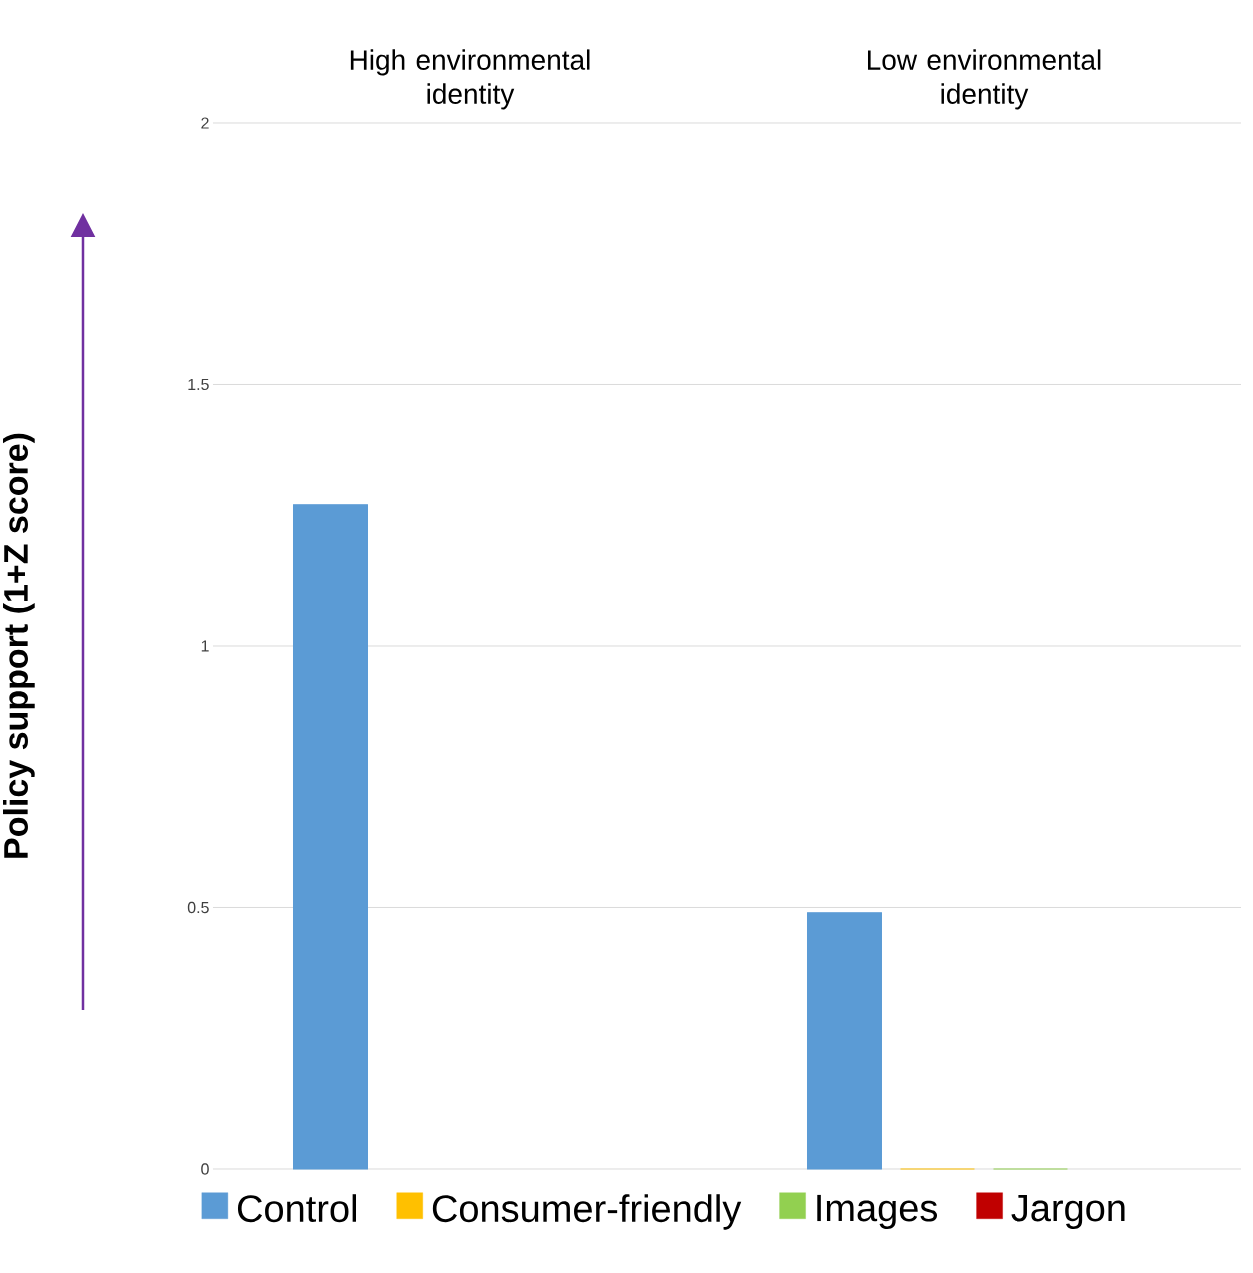 The width and height of the screenshot is (1253, 1273). I want to click on legend-label: Control, so click(296, 1208).